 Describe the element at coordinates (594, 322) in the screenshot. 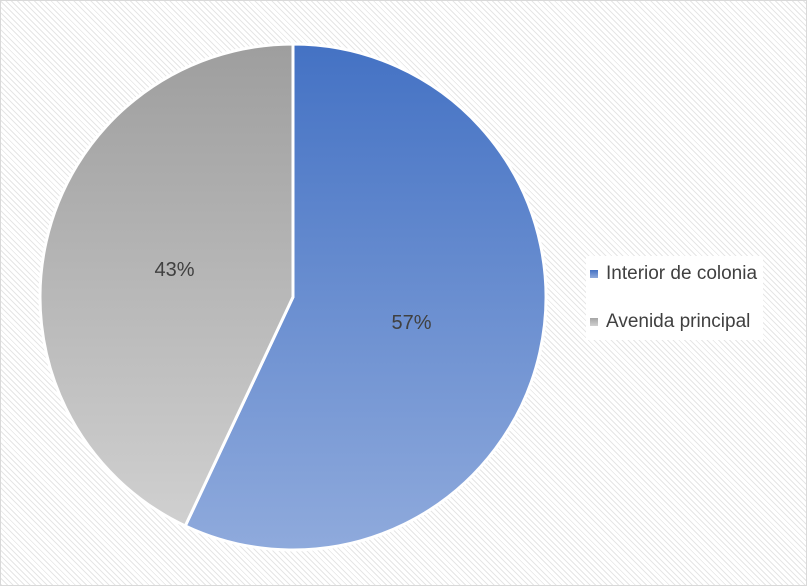

I see `legend-swatch-avenida-principal` at that location.